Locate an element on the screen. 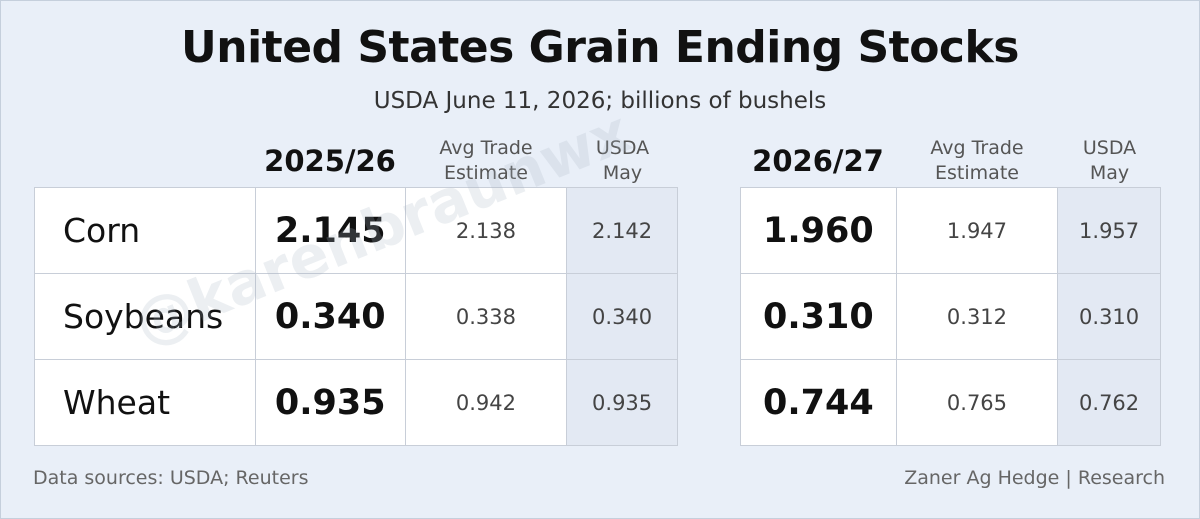 Image resolution: width=1200 pixels, height=519 pixels. table-row: 0.310 0.312 0.310 is located at coordinates (950, 316).